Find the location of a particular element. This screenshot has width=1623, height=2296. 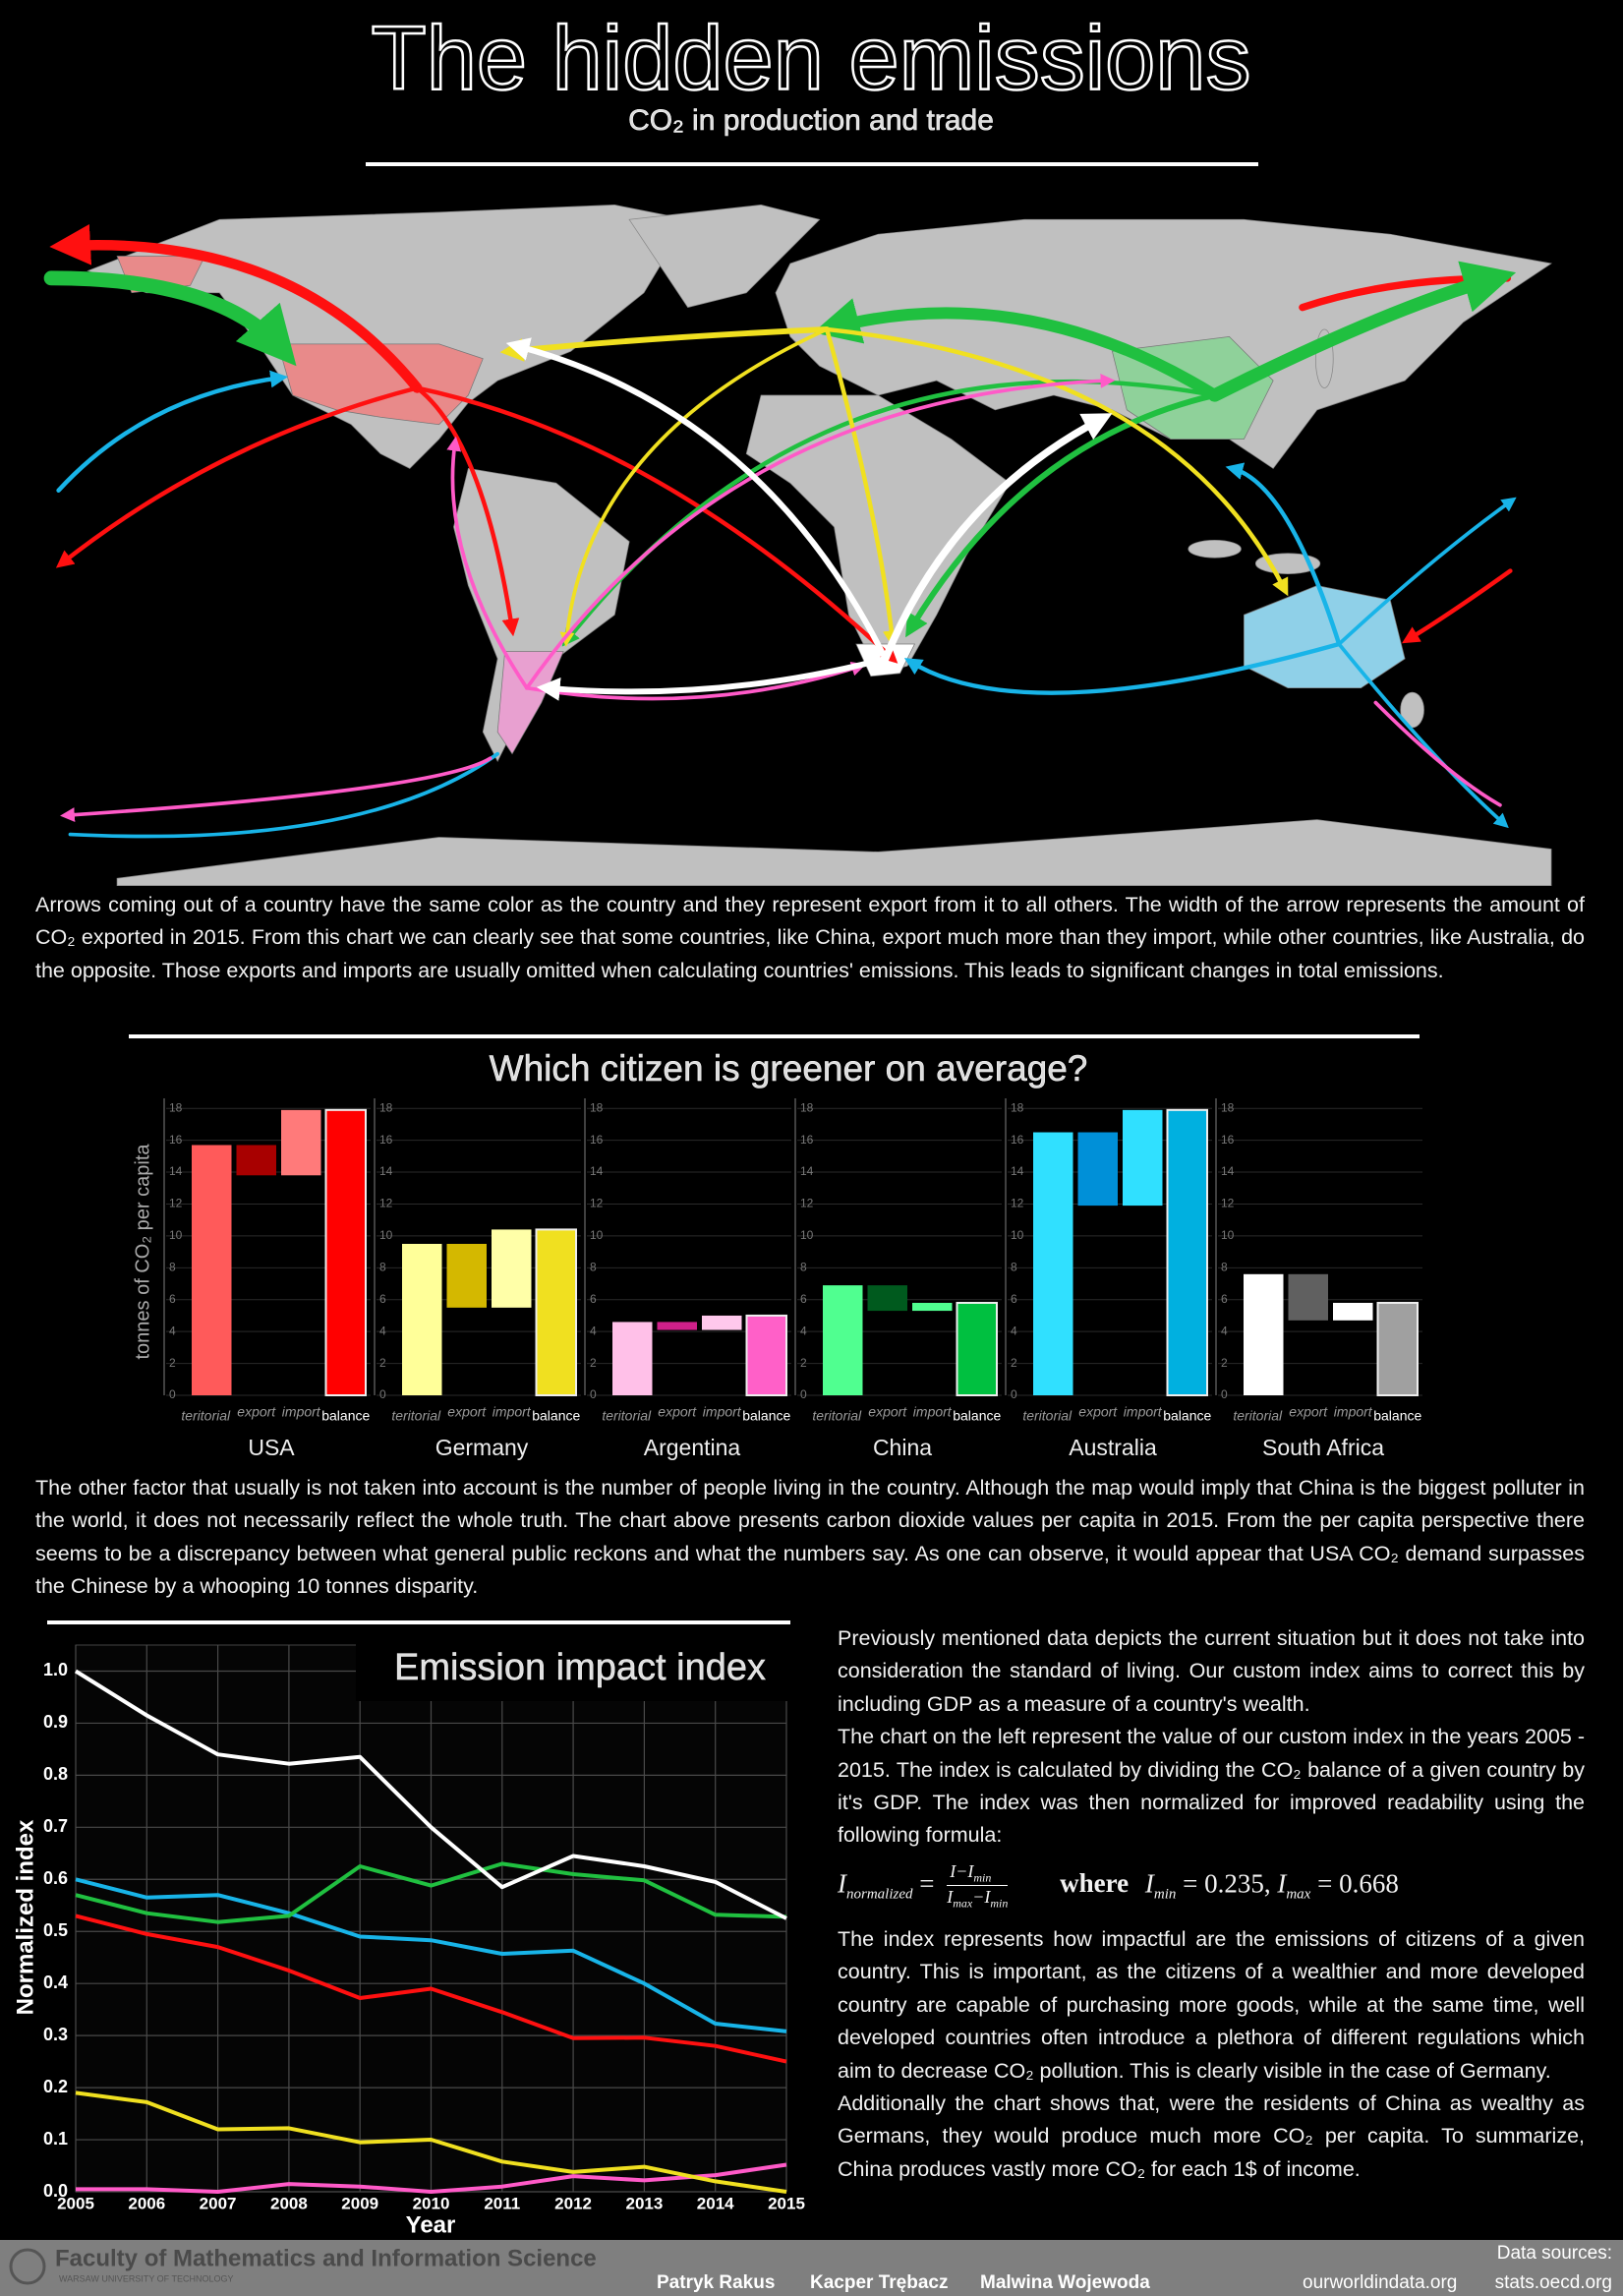

formula-part: = 0.668 is located at coordinates (1358, 1883).